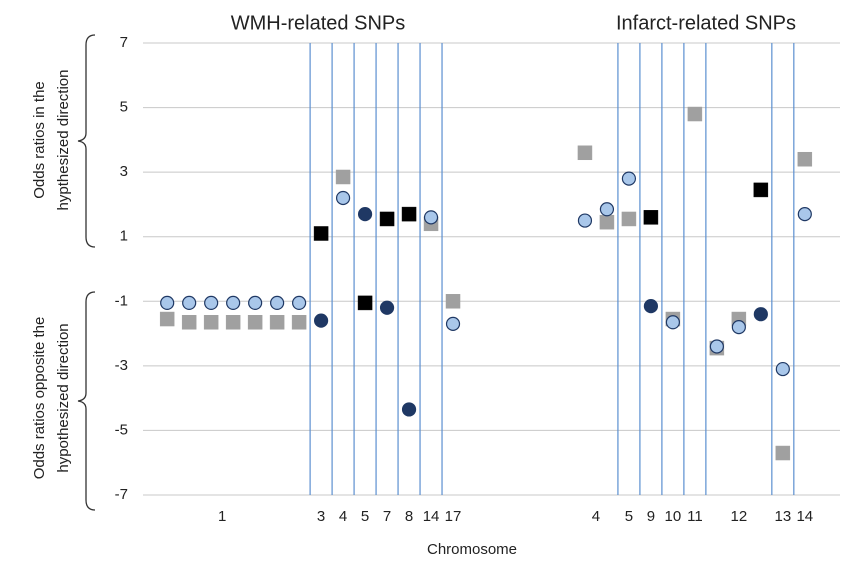  I want to click on x-tick-label: 3, so click(321, 516).